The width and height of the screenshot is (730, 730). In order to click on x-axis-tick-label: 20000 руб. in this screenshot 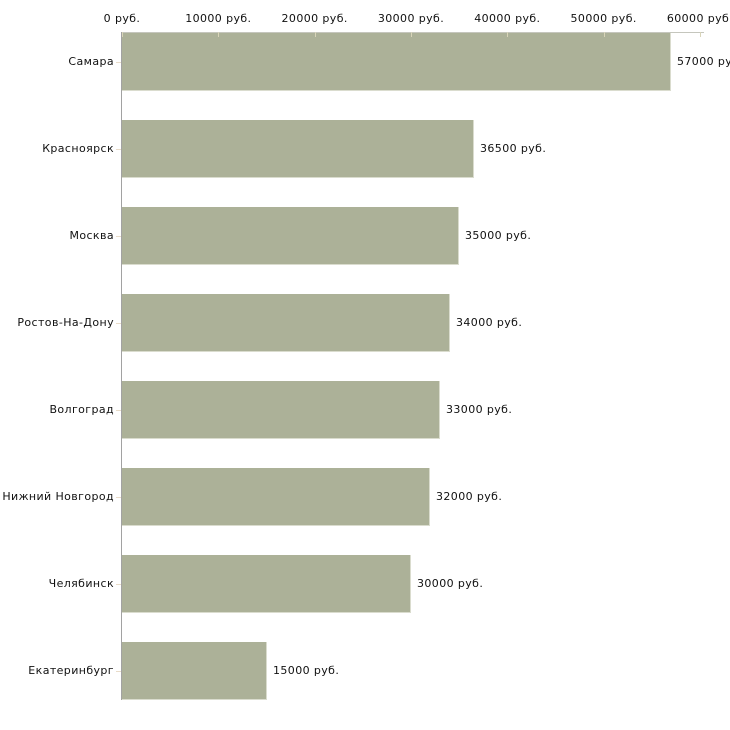, I will do `click(314, 18)`.